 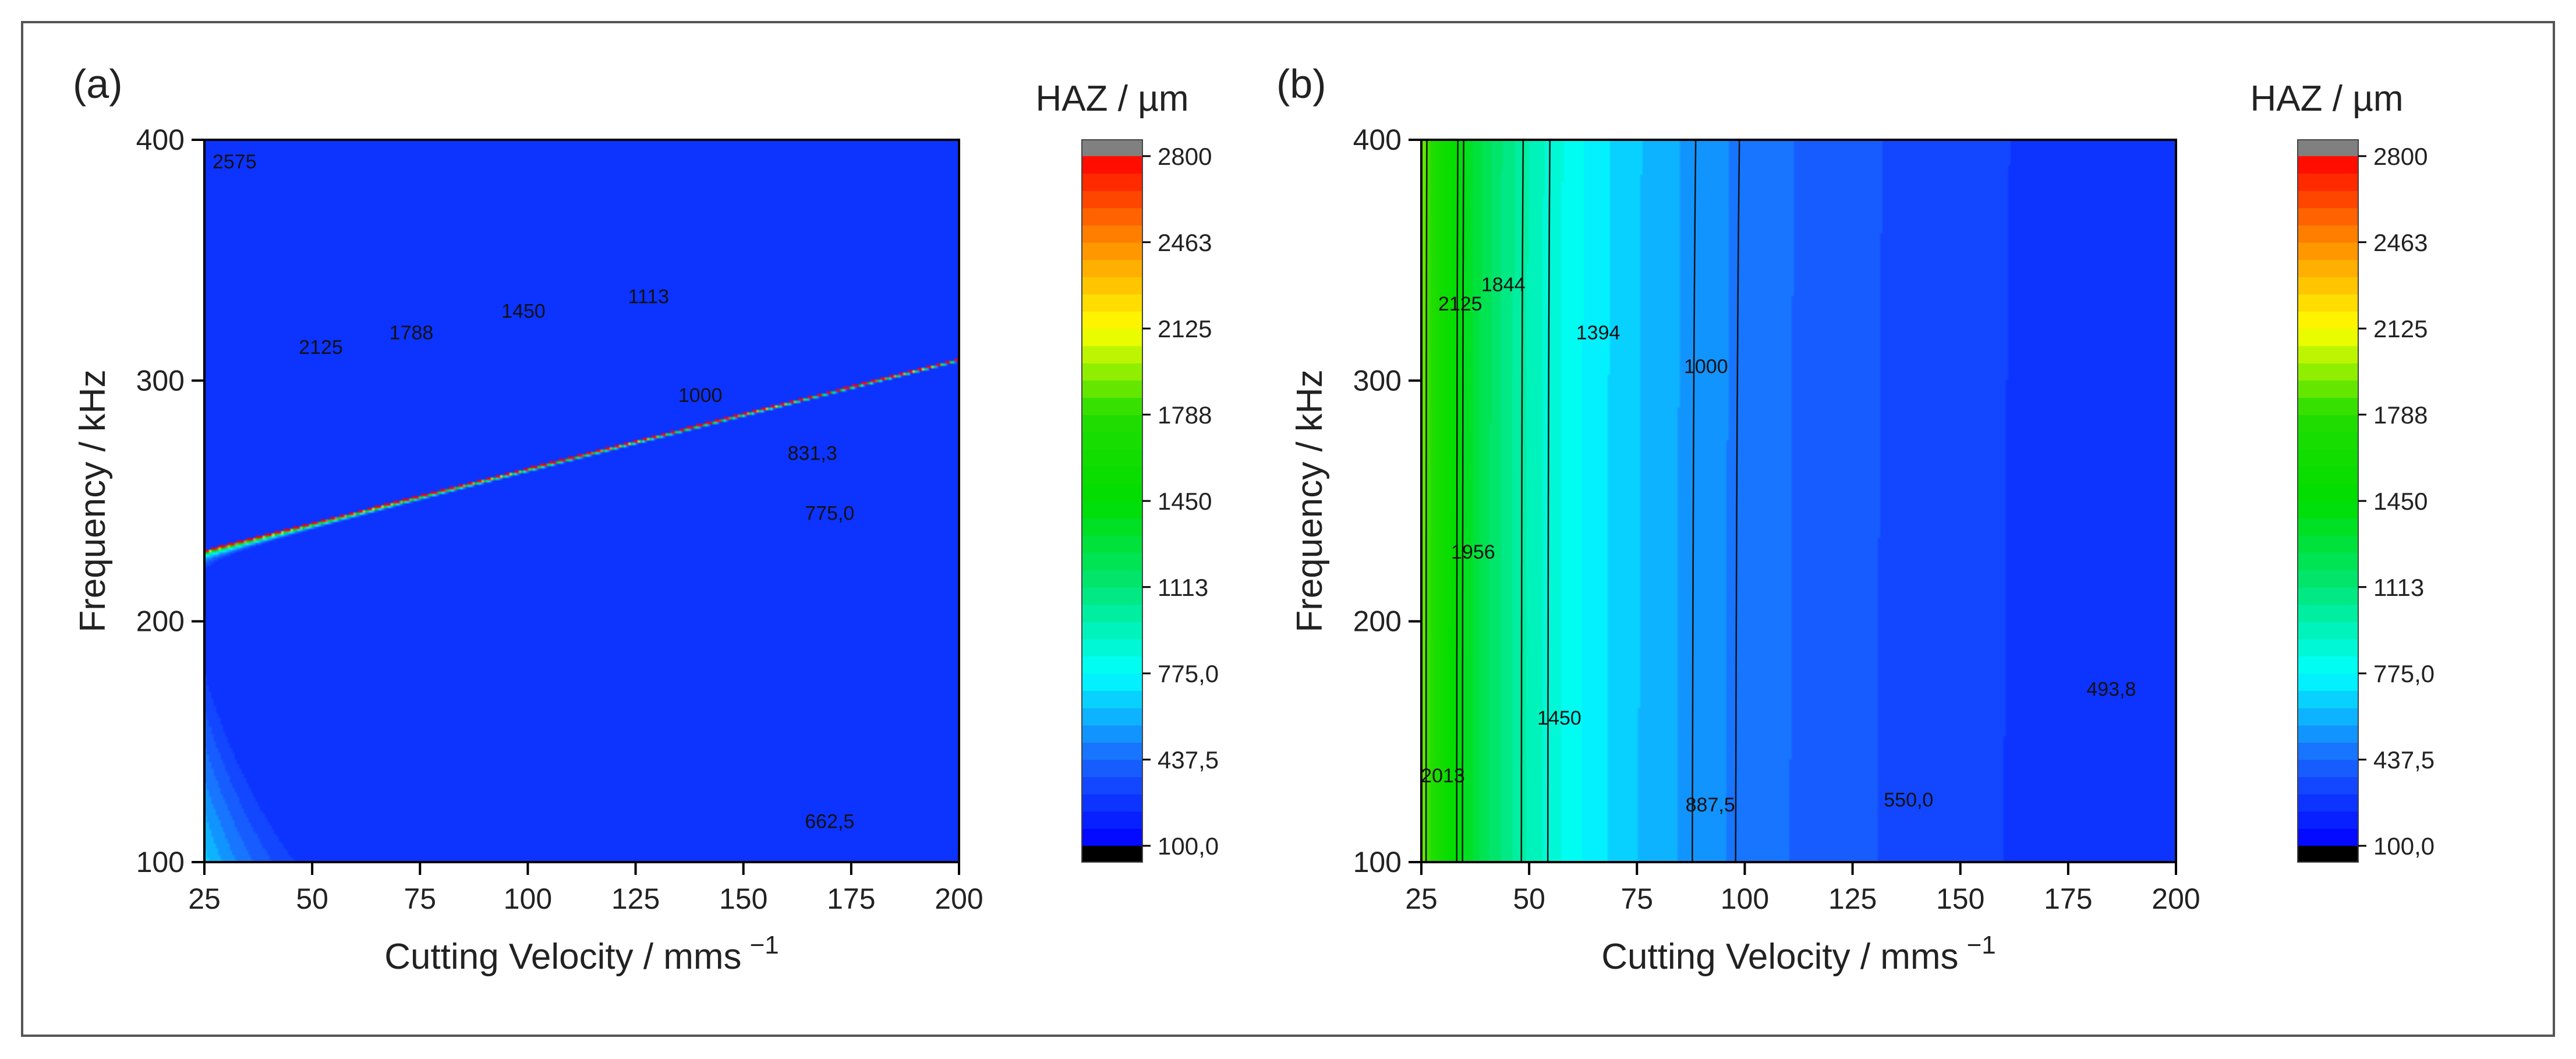 What do you see at coordinates (1582, 501) in the screenshot?
I see `contour-lines-b` at bounding box center [1582, 501].